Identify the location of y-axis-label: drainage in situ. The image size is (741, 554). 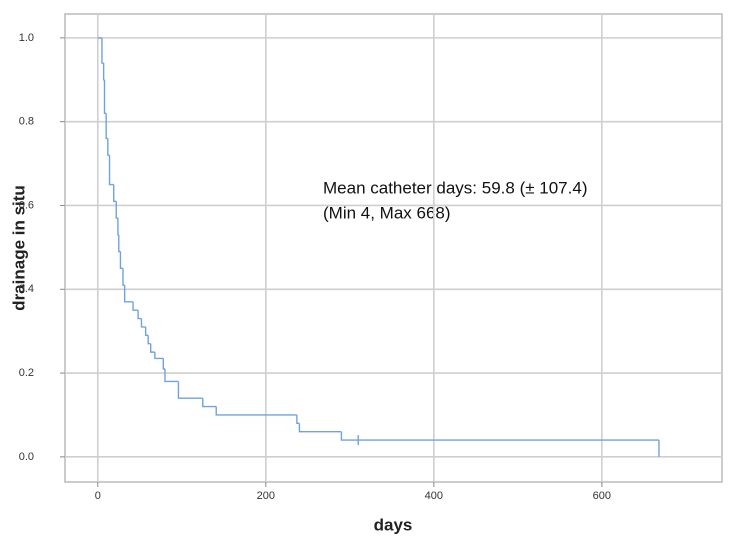
(18, 248).